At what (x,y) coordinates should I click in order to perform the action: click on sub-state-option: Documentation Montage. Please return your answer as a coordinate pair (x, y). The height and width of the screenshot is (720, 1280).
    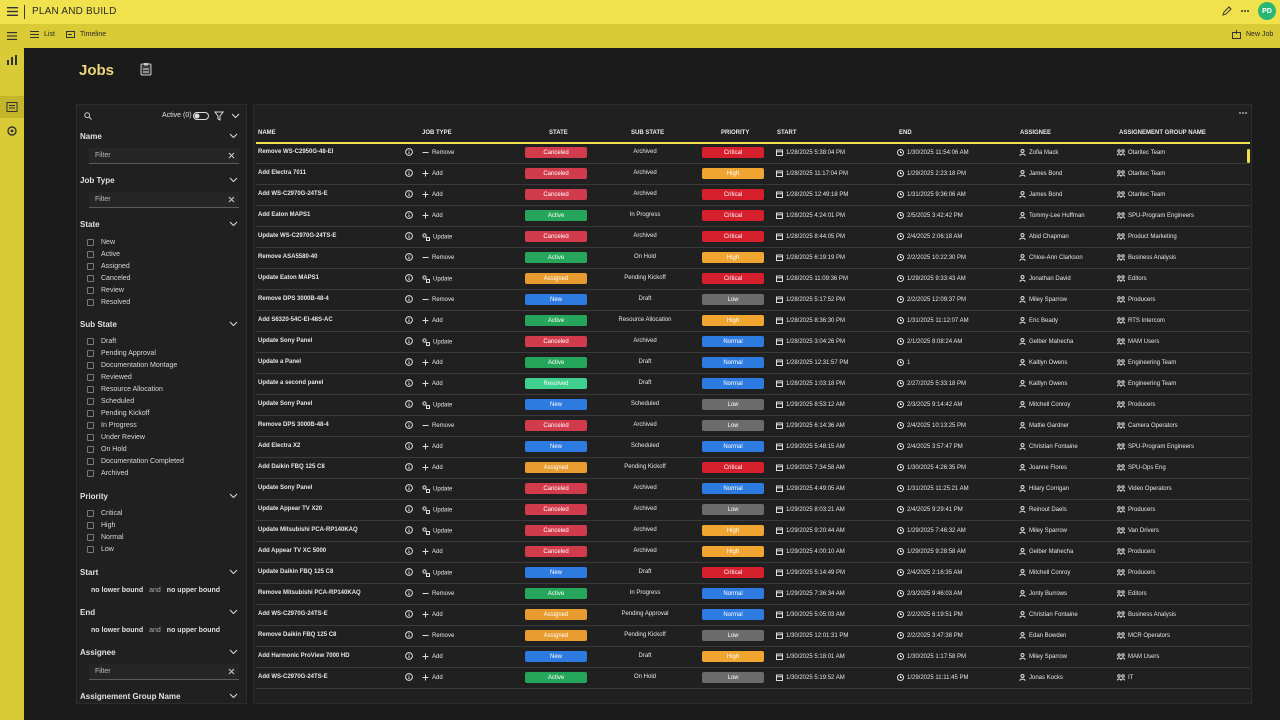
    Looking at the image, I should click on (132, 365).